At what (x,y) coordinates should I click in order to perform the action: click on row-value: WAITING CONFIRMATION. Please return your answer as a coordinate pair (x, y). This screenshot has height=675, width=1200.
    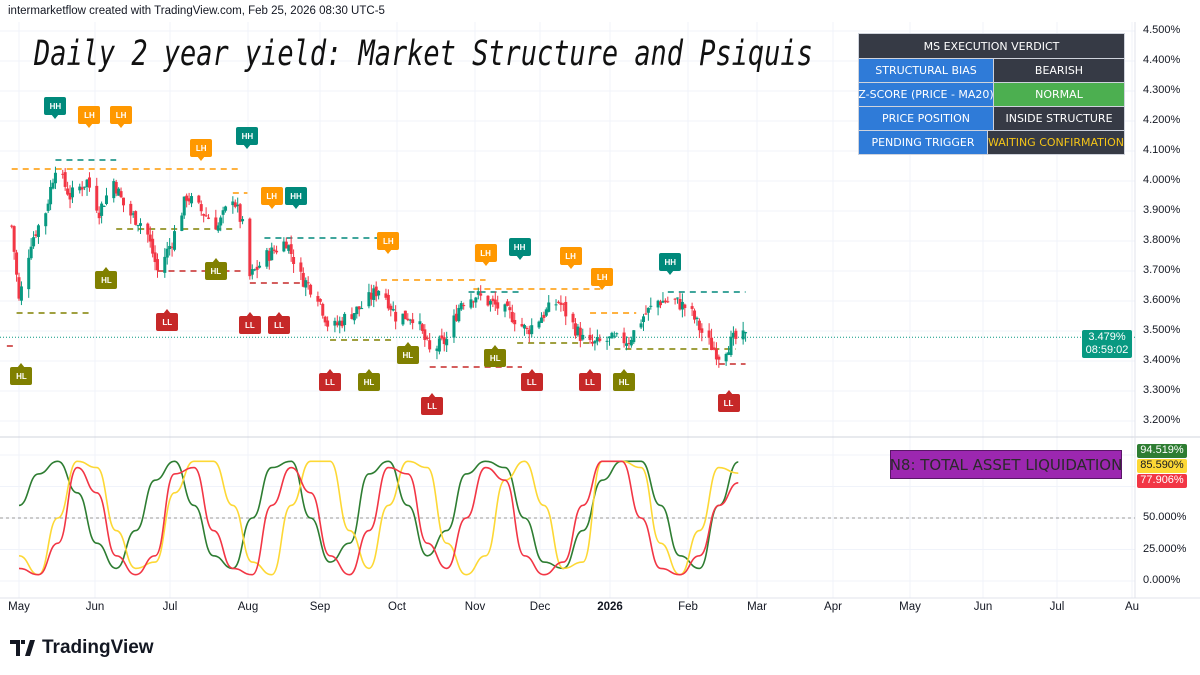
    Looking at the image, I should click on (1055, 142).